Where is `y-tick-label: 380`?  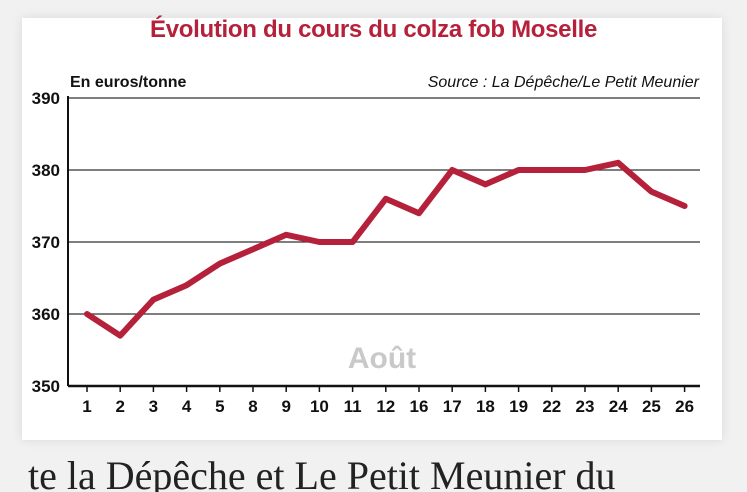
y-tick-label: 380 is located at coordinates (46, 170).